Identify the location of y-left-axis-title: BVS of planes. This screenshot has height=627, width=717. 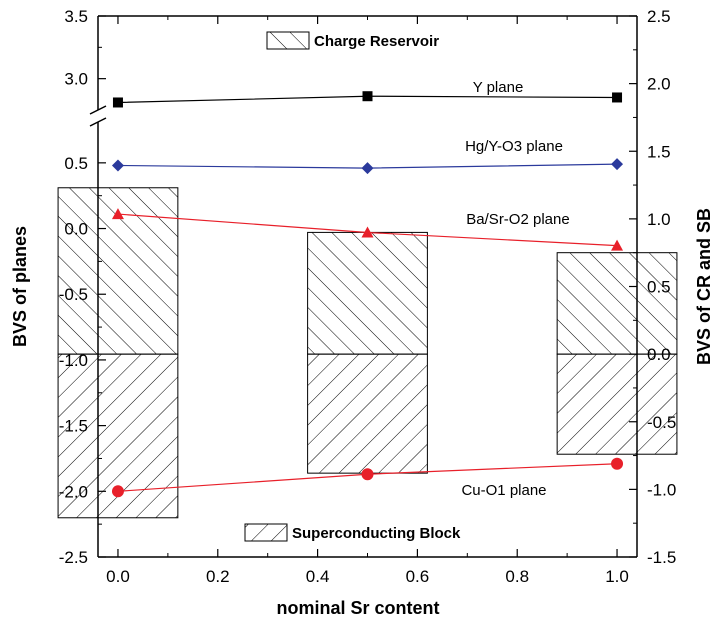
(20, 286).